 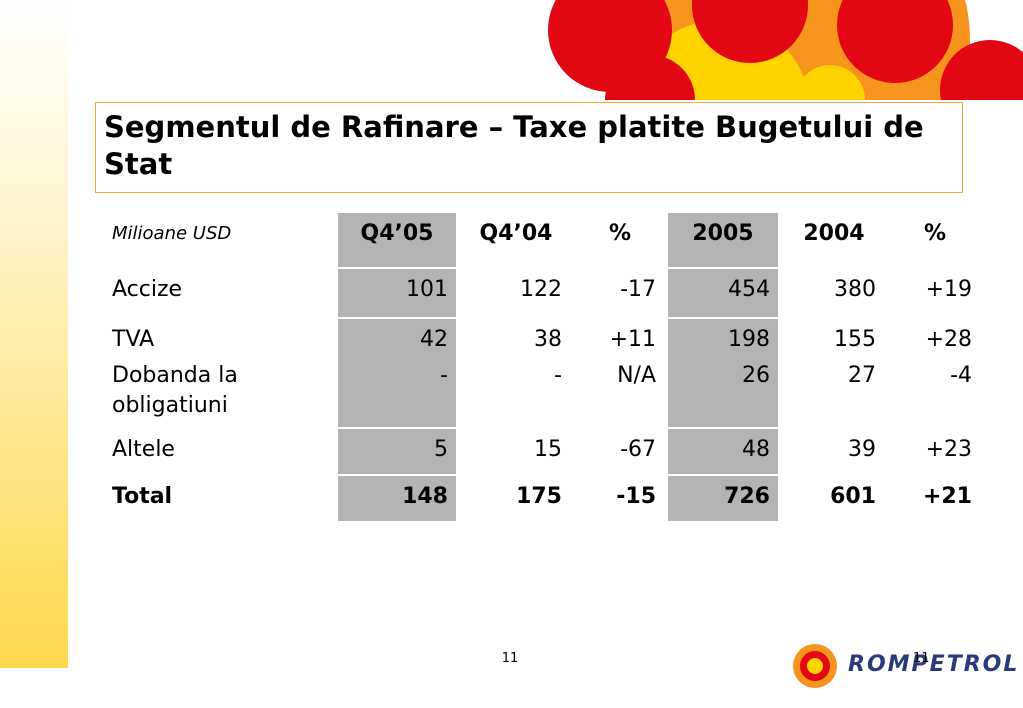 What do you see at coordinates (539, 496) in the screenshot?
I see `table-cell: 175` at bounding box center [539, 496].